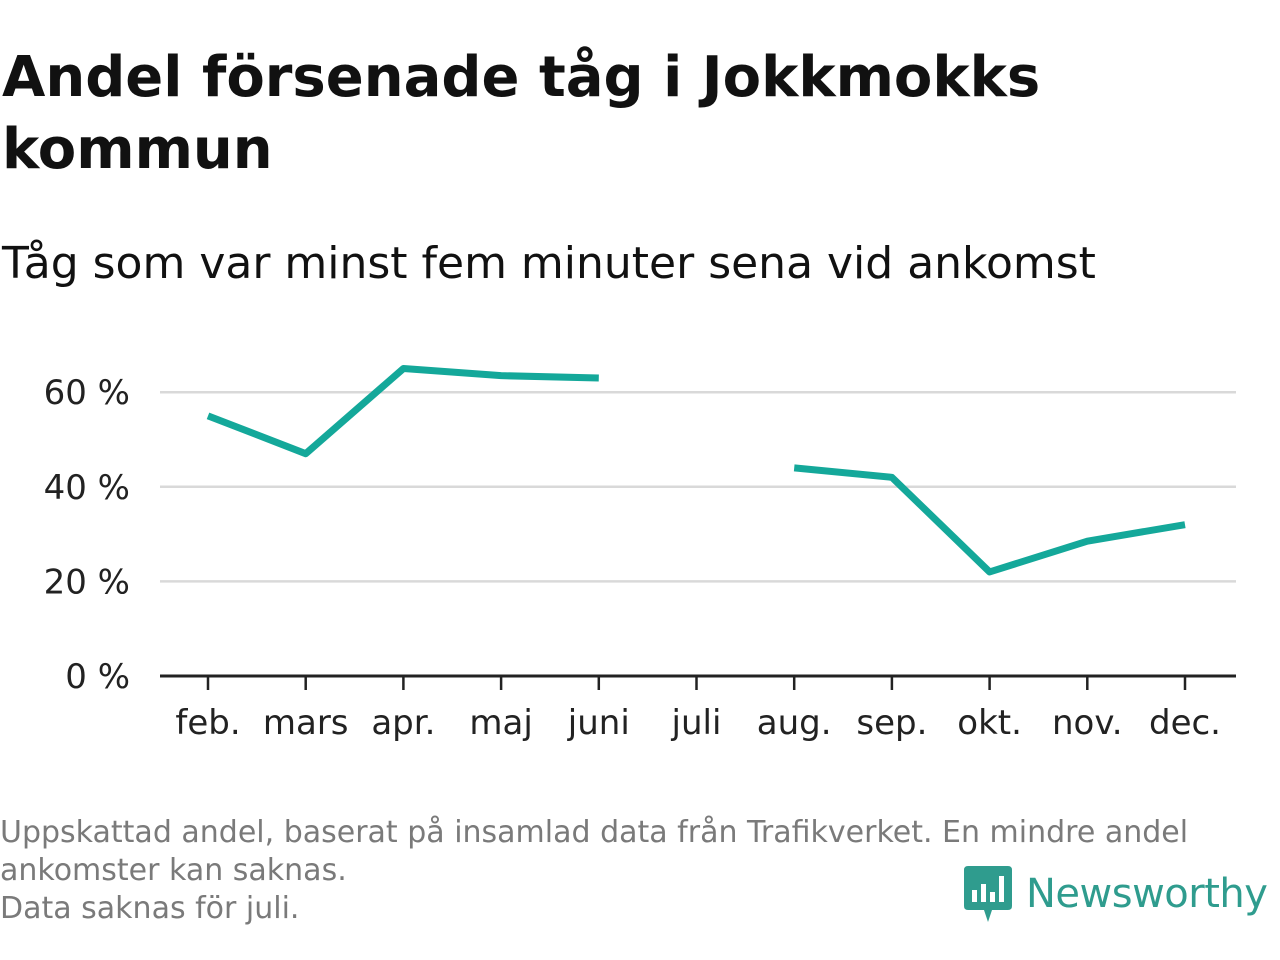 The width and height of the screenshot is (1280, 960). Describe the element at coordinates (403, 723) in the screenshot. I see `x-tick-label: apr.` at that location.